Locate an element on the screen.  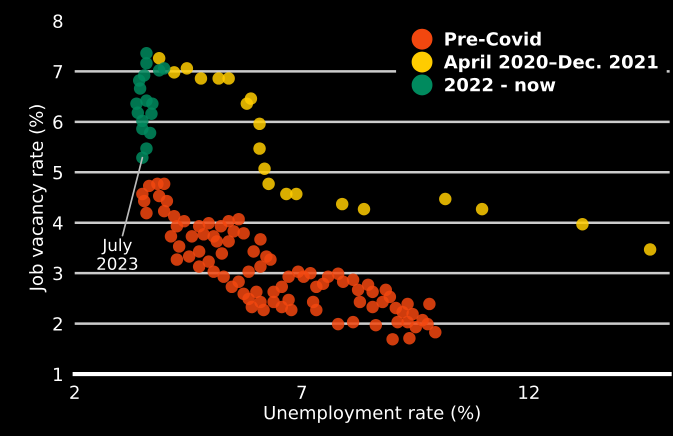
y-tick-label: 7 is located at coordinates (58, 71).